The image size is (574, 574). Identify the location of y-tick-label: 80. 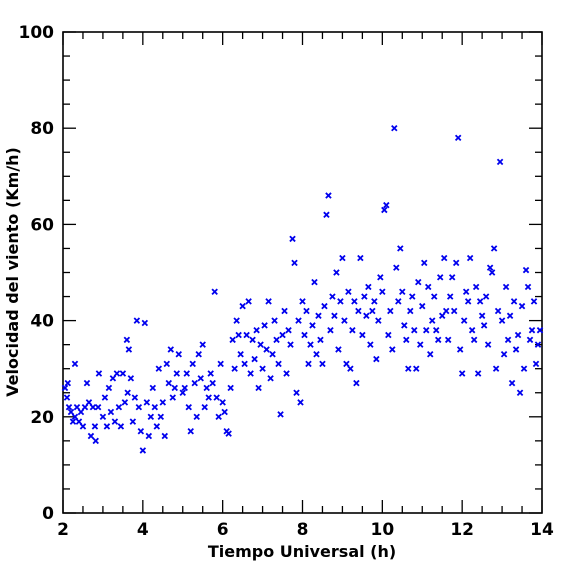
(42, 129).